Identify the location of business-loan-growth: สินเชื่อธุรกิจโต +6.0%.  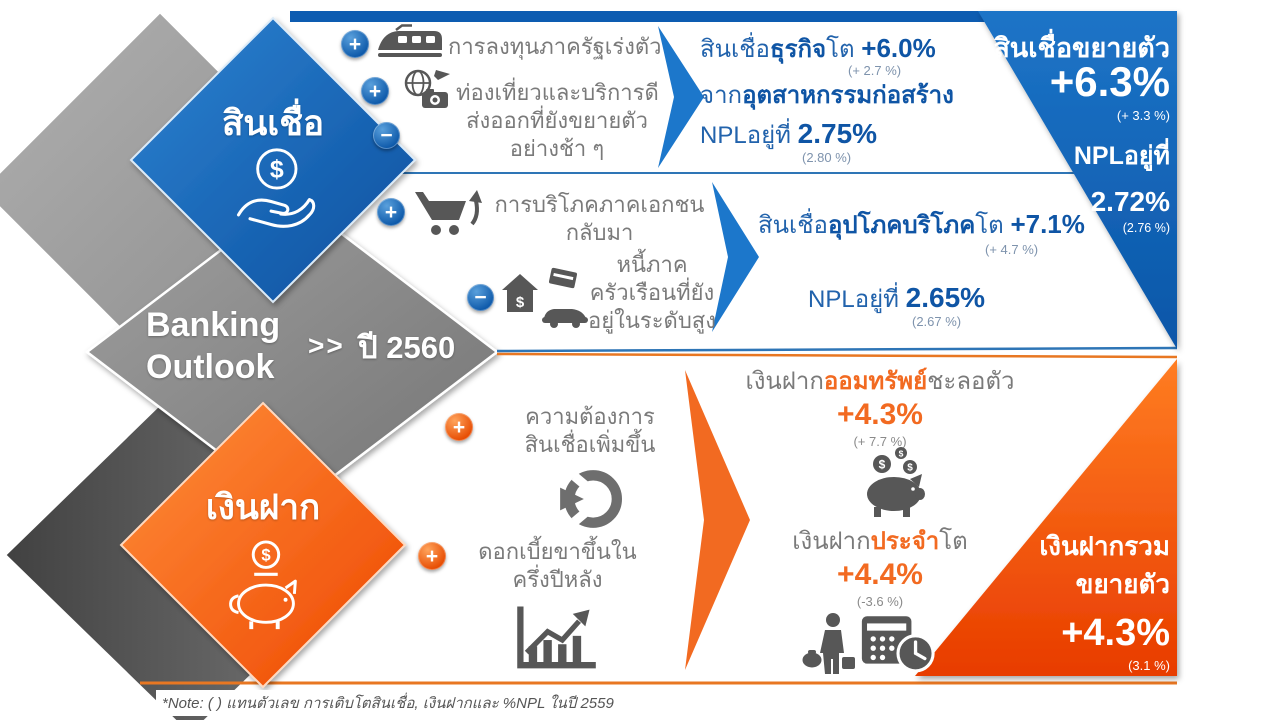
(818, 49).